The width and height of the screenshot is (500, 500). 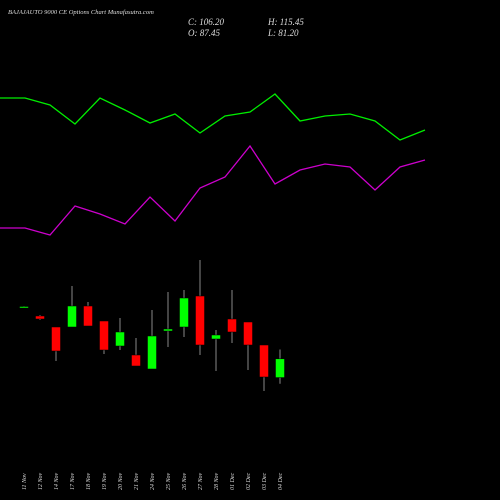 I want to click on header-low: L: 81.20, so click(x=283, y=33).